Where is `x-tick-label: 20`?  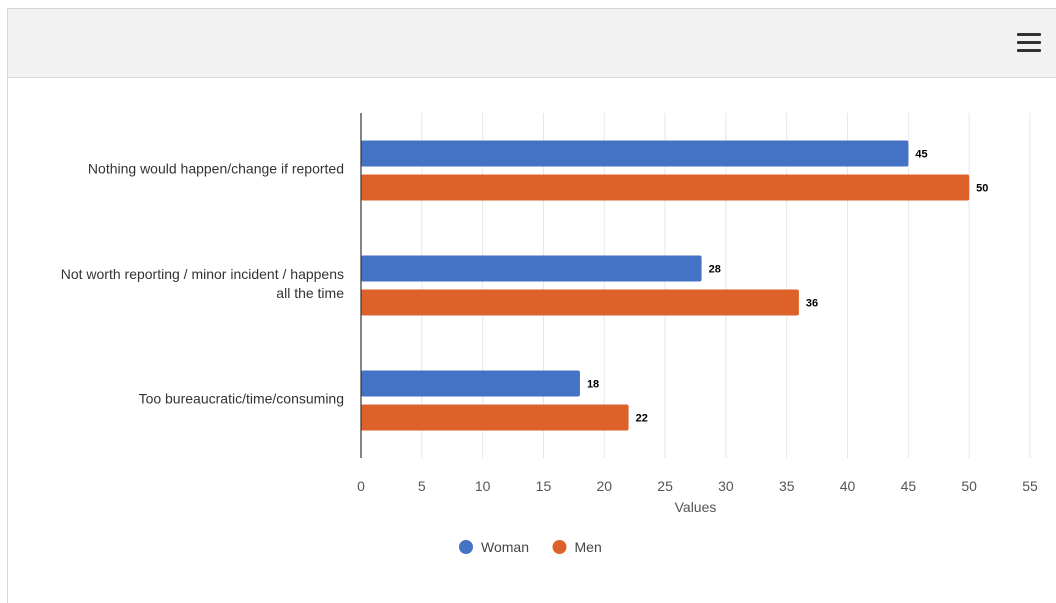 x-tick-label: 20 is located at coordinates (604, 486).